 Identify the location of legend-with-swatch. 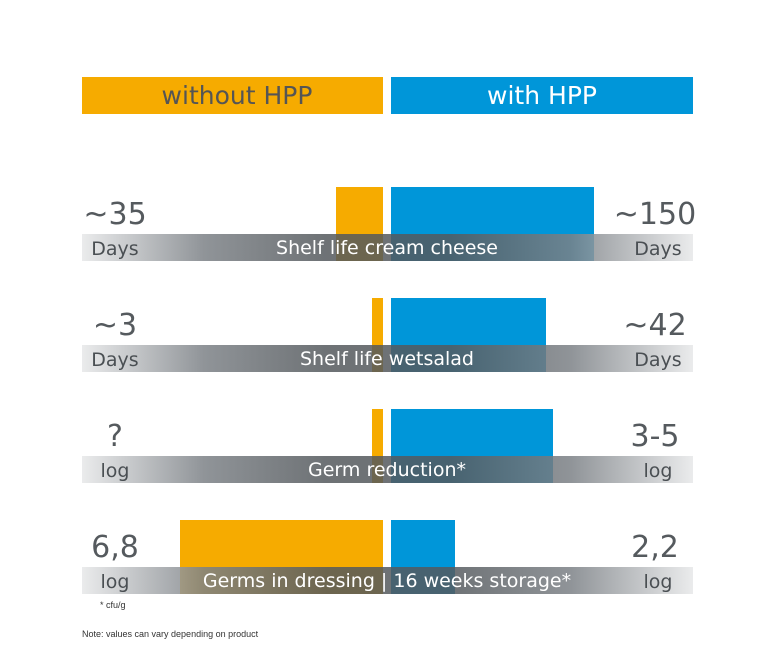
(542, 95).